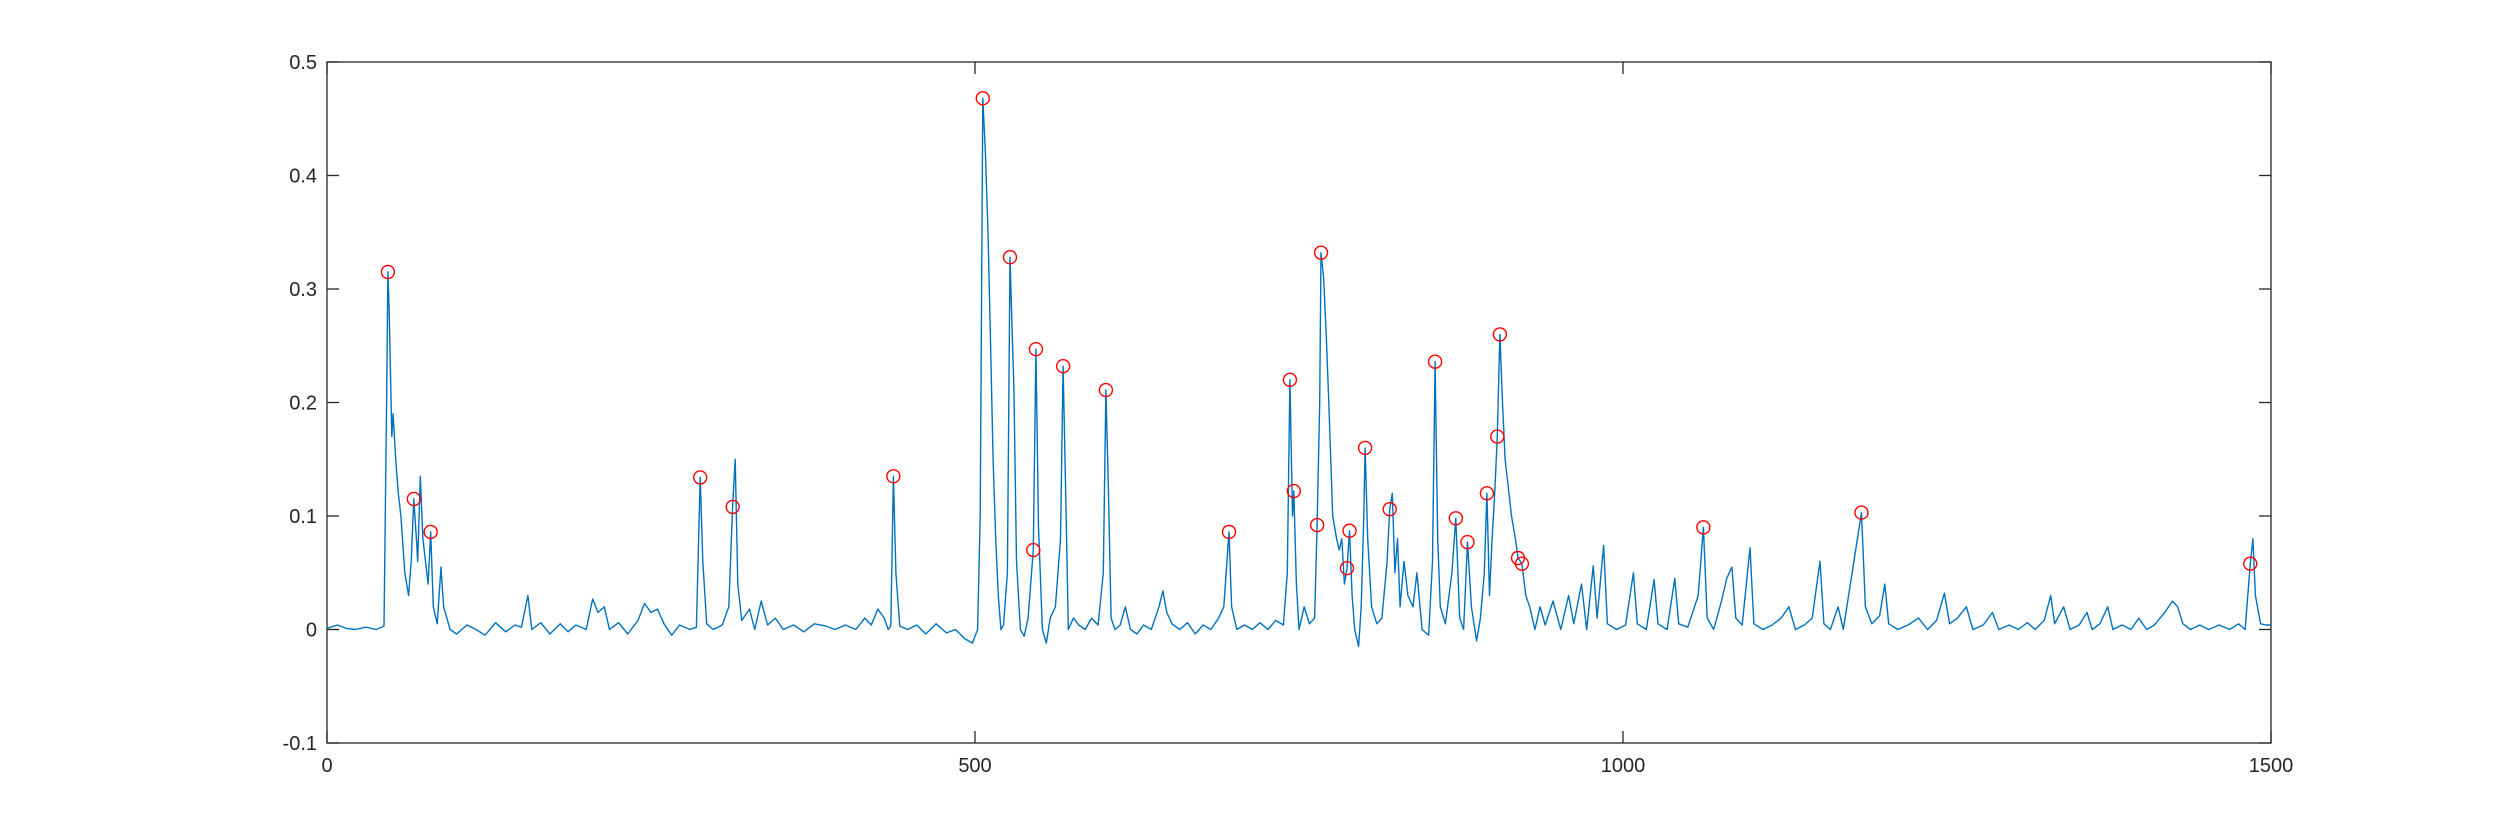 Image resolution: width=2500 pixels, height=833 pixels. I want to click on y-tick-label-0: -0.1, so click(300, 744).